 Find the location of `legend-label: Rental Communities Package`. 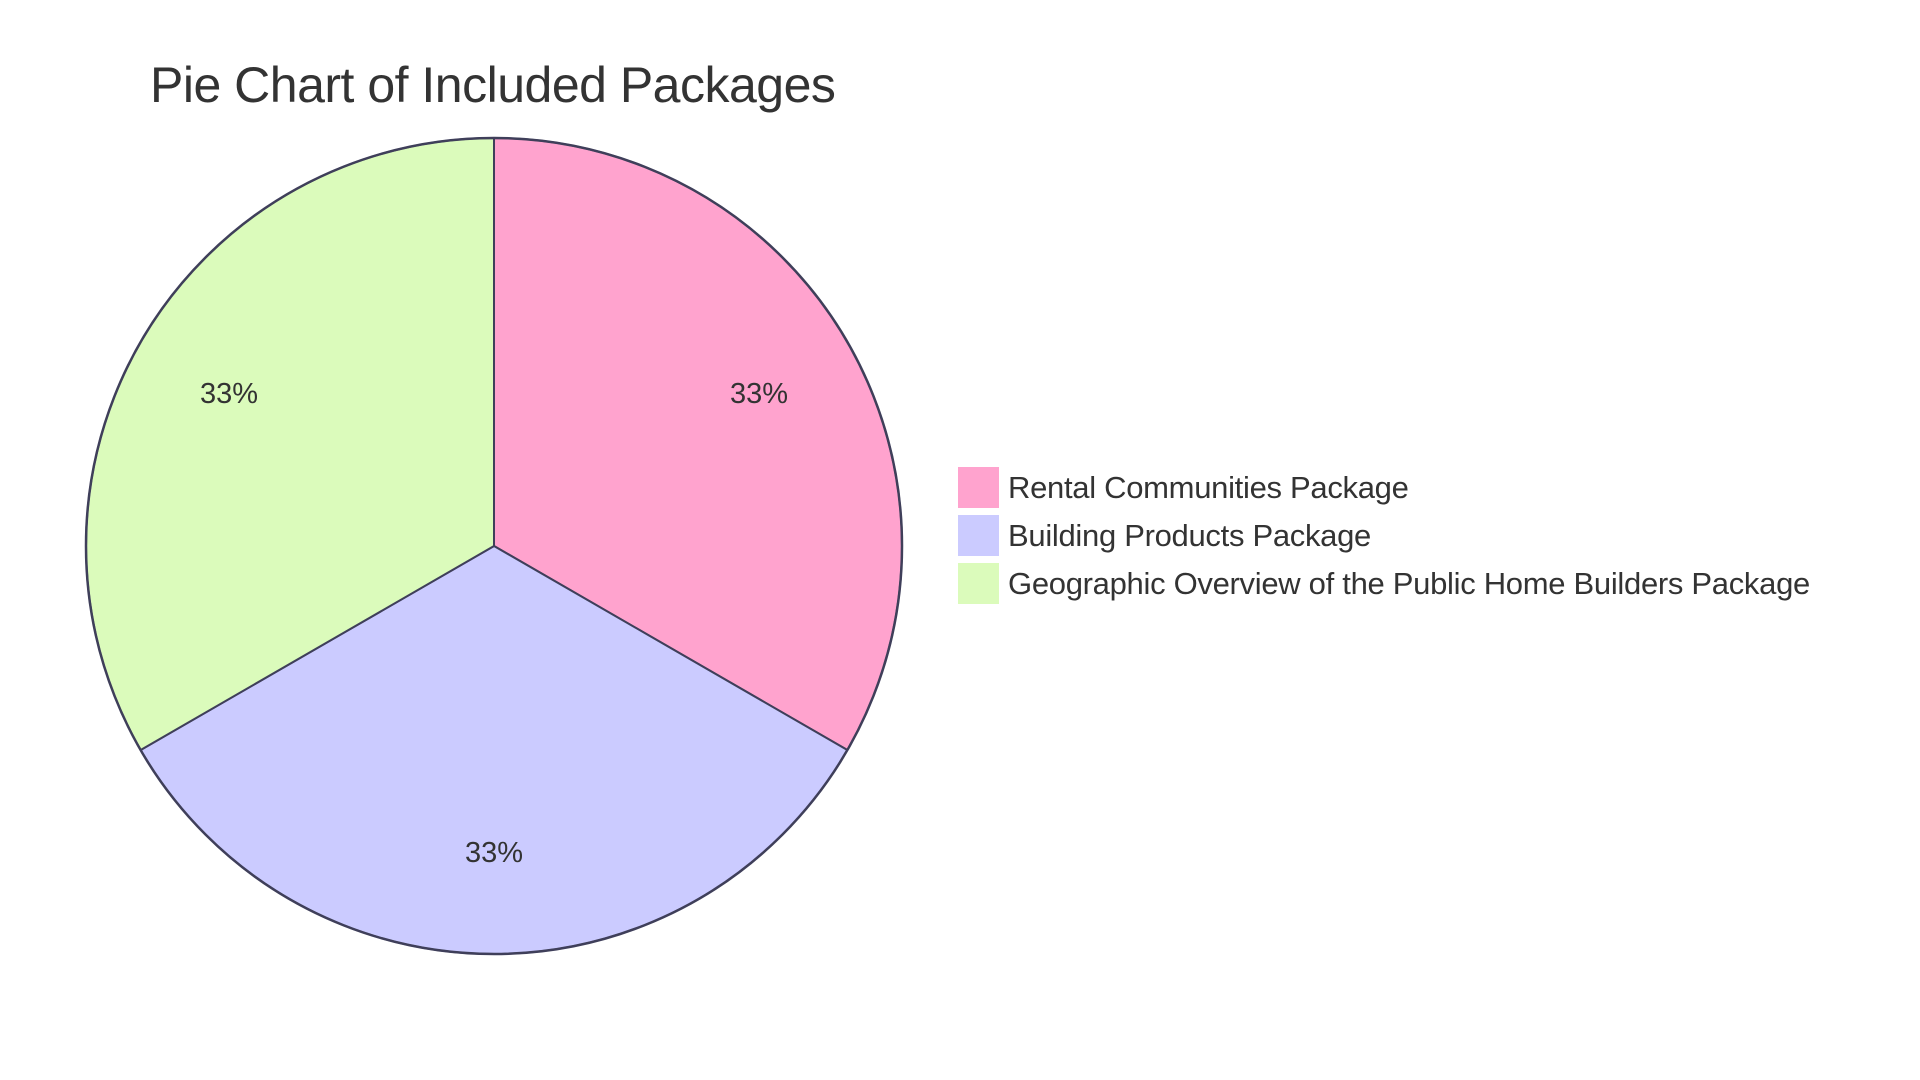

legend-label: Rental Communities Package is located at coordinates (1208, 487).